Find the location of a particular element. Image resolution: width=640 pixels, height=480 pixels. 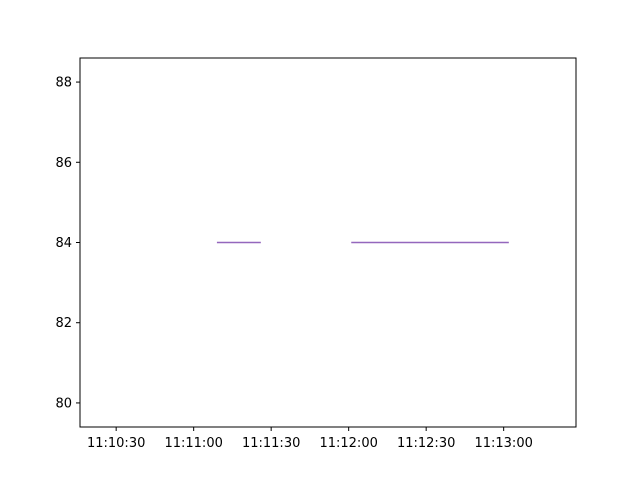

x-tick-label: 11:10:30 is located at coordinates (116, 443).